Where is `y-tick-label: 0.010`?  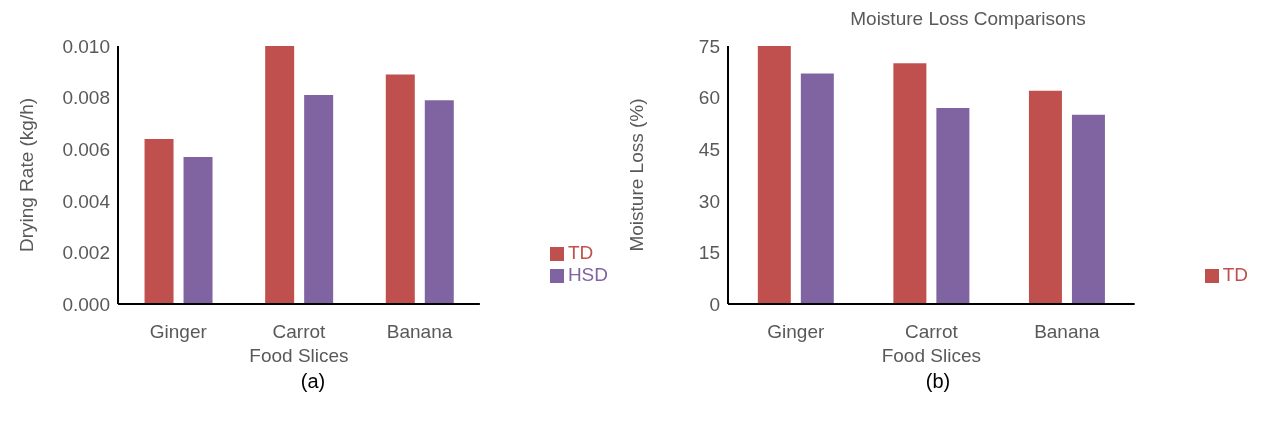 y-tick-label: 0.010 is located at coordinates (86, 46).